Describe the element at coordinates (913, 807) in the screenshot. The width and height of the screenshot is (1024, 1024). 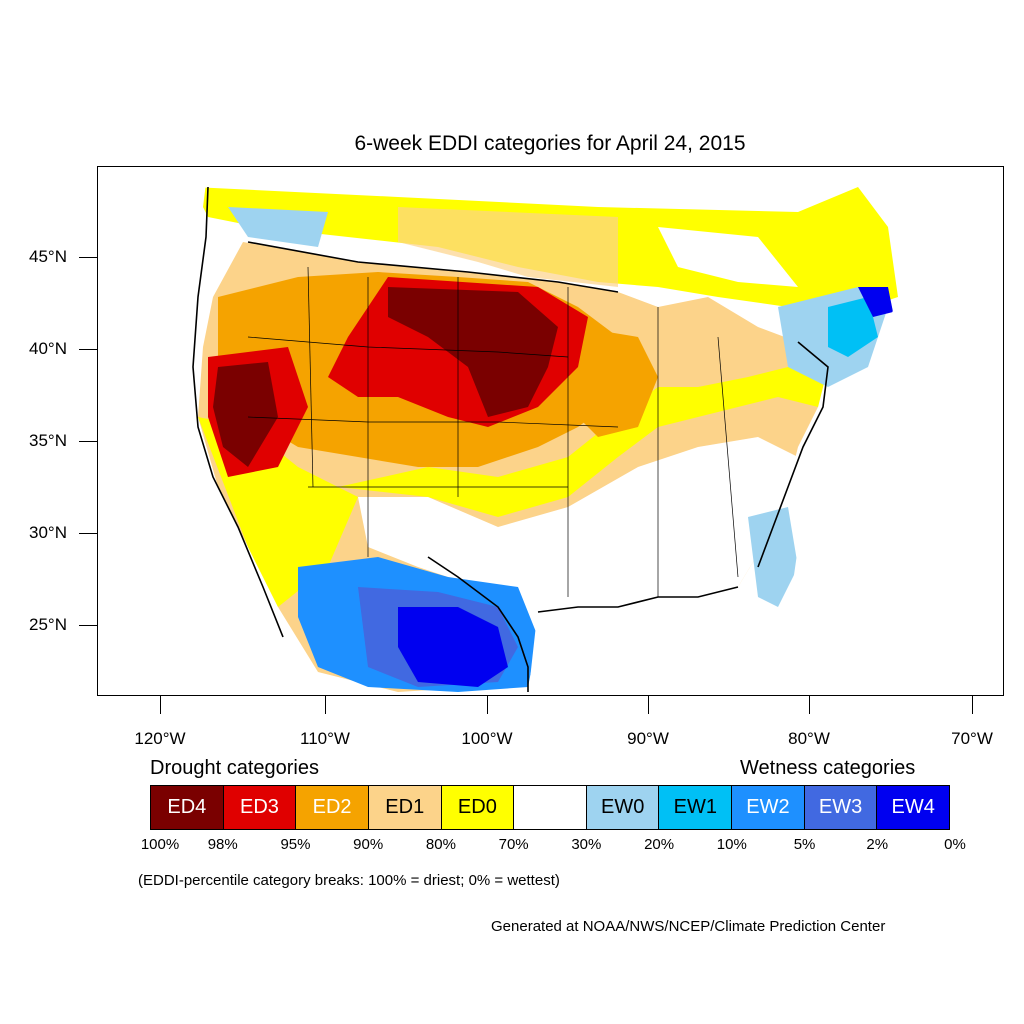
I see `legend-box-ew4: EW4` at that location.